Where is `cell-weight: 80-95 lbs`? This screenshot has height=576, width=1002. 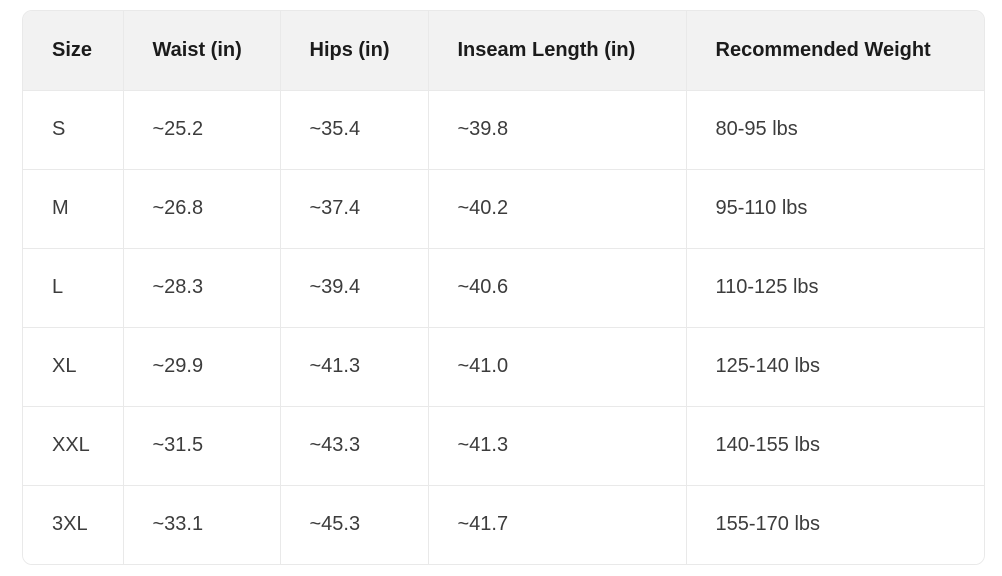 cell-weight: 80-95 lbs is located at coordinates (834, 129).